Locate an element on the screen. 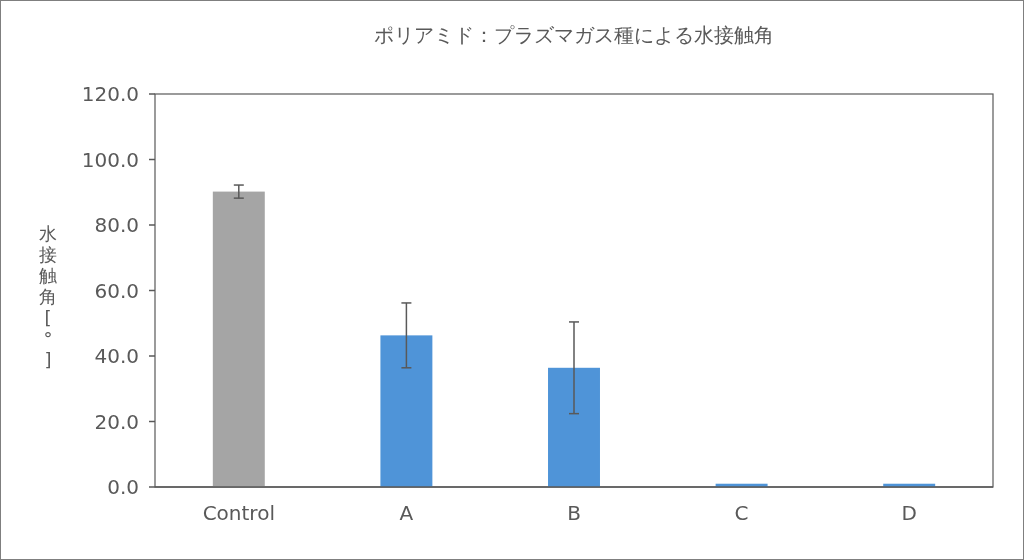 The height and width of the screenshot is (560, 1024). y-tick-label: 60.0 is located at coordinates (116, 290).